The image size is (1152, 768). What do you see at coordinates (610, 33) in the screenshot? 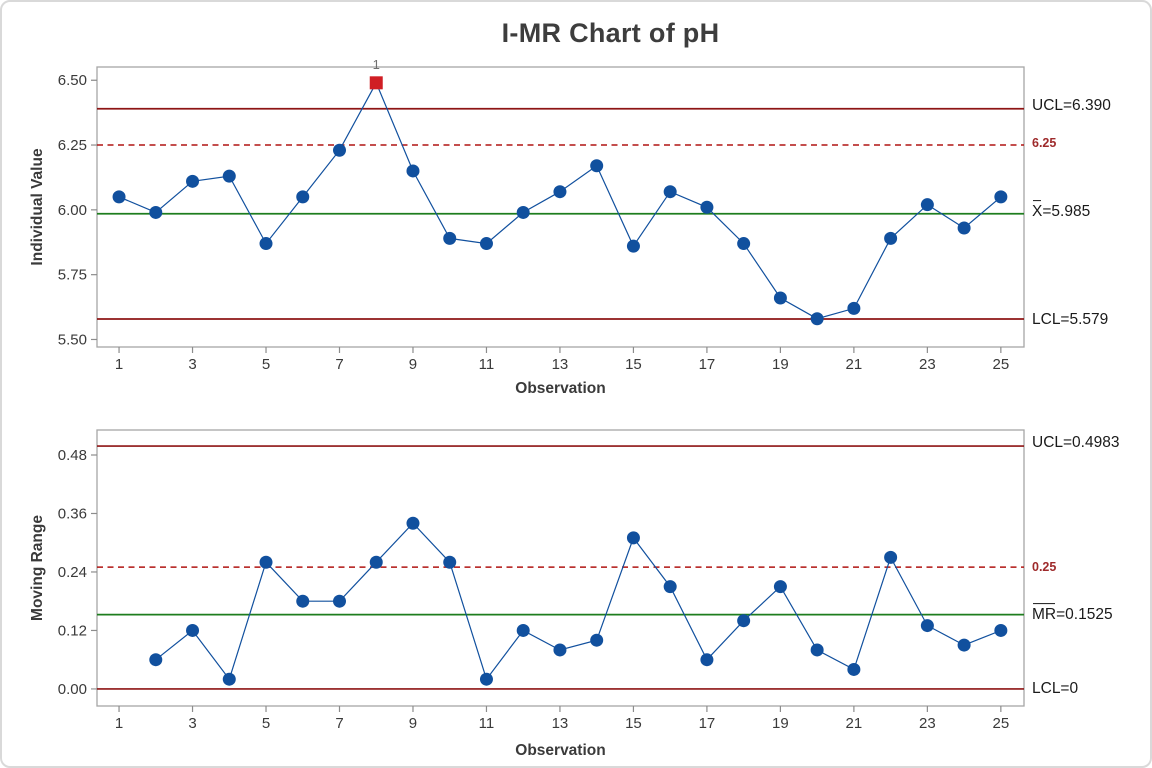
I see `chart-title: I-MR Chart of pH` at bounding box center [610, 33].